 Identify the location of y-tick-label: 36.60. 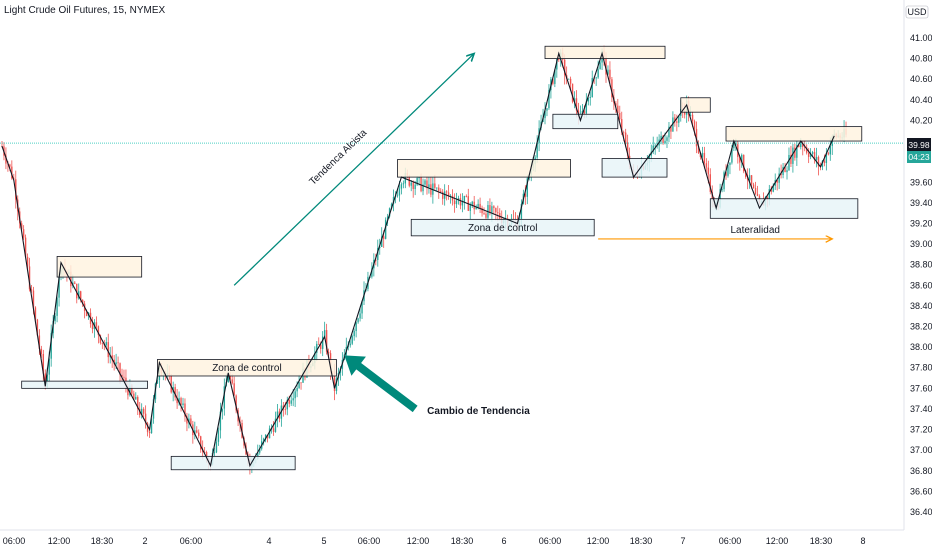
(921, 491).